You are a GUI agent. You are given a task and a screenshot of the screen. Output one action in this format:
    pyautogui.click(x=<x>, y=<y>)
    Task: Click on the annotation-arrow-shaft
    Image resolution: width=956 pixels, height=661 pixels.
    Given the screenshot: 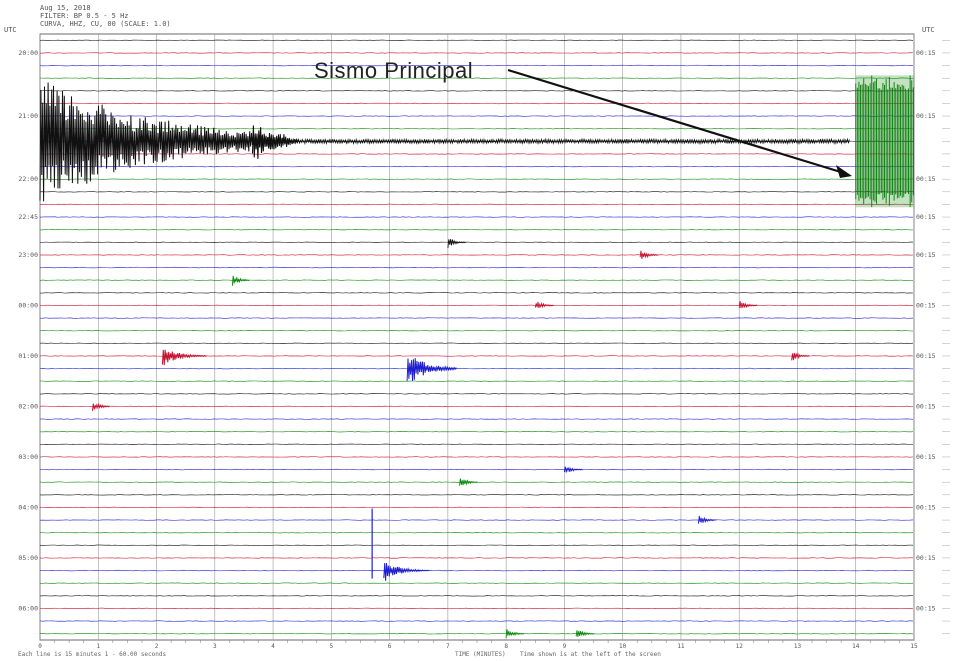 What is the action you would take?
    pyautogui.click(x=676, y=121)
    